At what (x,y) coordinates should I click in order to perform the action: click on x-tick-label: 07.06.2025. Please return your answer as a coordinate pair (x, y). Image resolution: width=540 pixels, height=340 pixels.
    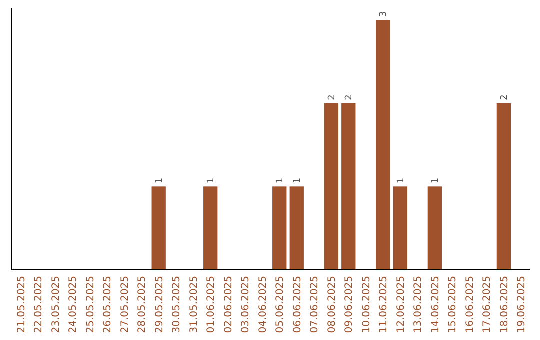
    Looking at the image, I should click on (315, 305).